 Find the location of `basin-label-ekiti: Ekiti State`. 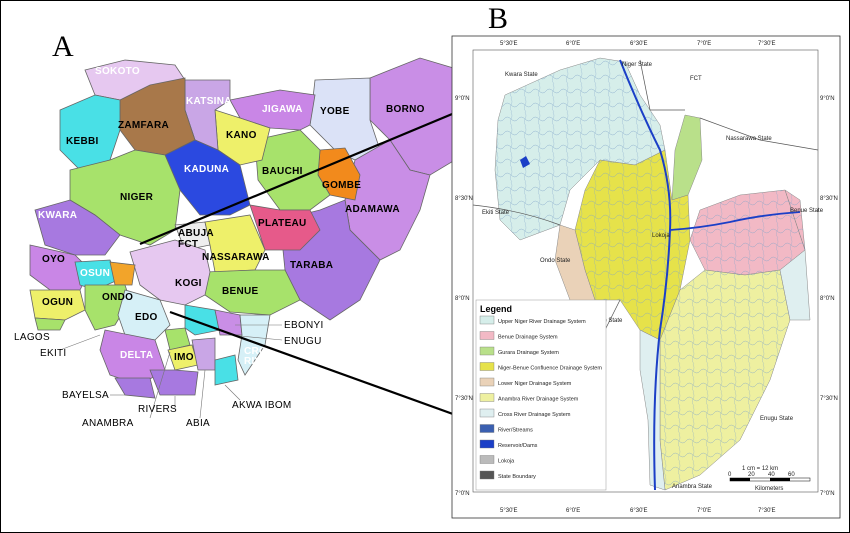

basin-label-ekiti: Ekiti State is located at coordinates (496, 213).